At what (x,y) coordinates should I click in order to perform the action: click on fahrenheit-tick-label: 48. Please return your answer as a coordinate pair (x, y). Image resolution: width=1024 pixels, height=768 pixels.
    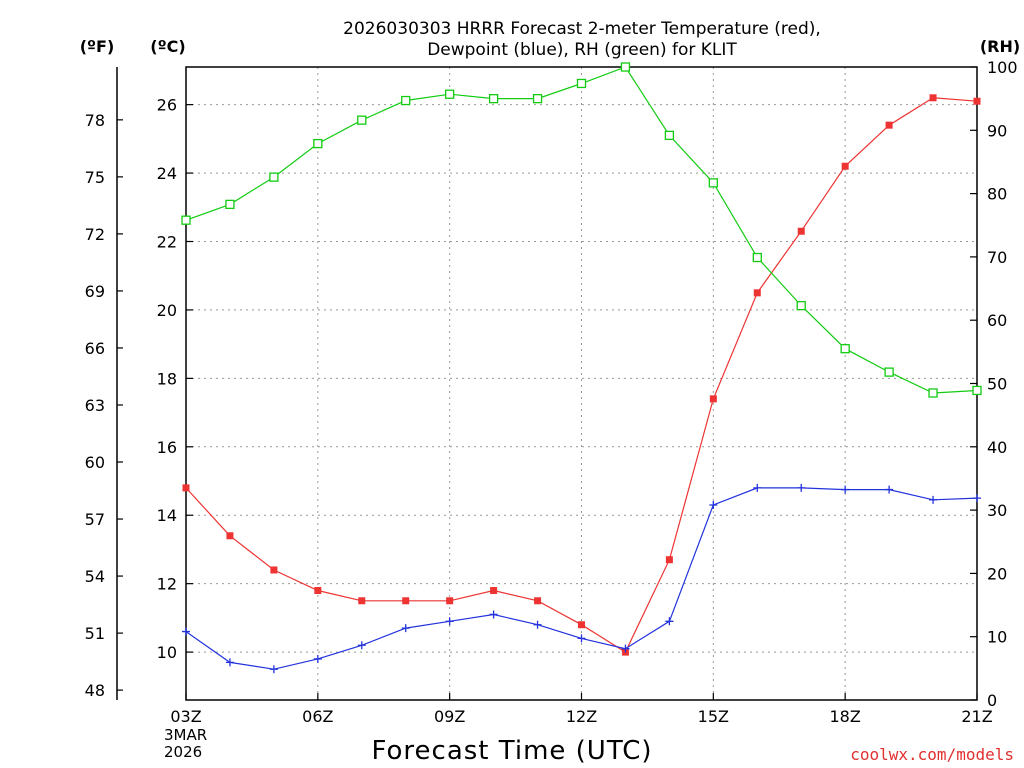
    Looking at the image, I should click on (95, 690).